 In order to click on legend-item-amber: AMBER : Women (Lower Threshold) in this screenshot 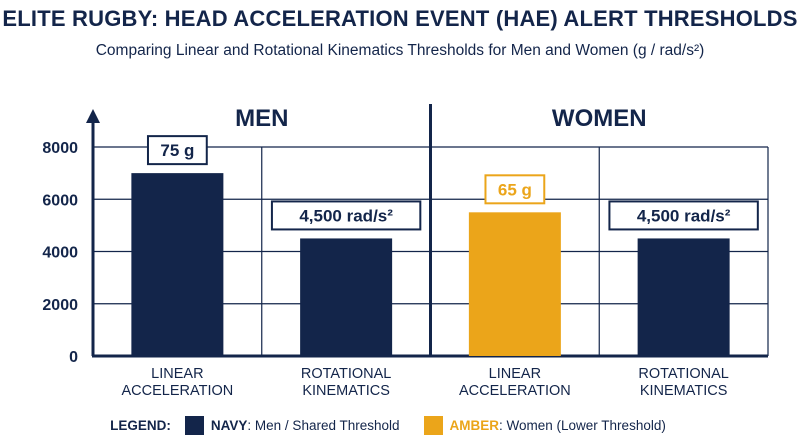, I will do `click(544, 425)`.